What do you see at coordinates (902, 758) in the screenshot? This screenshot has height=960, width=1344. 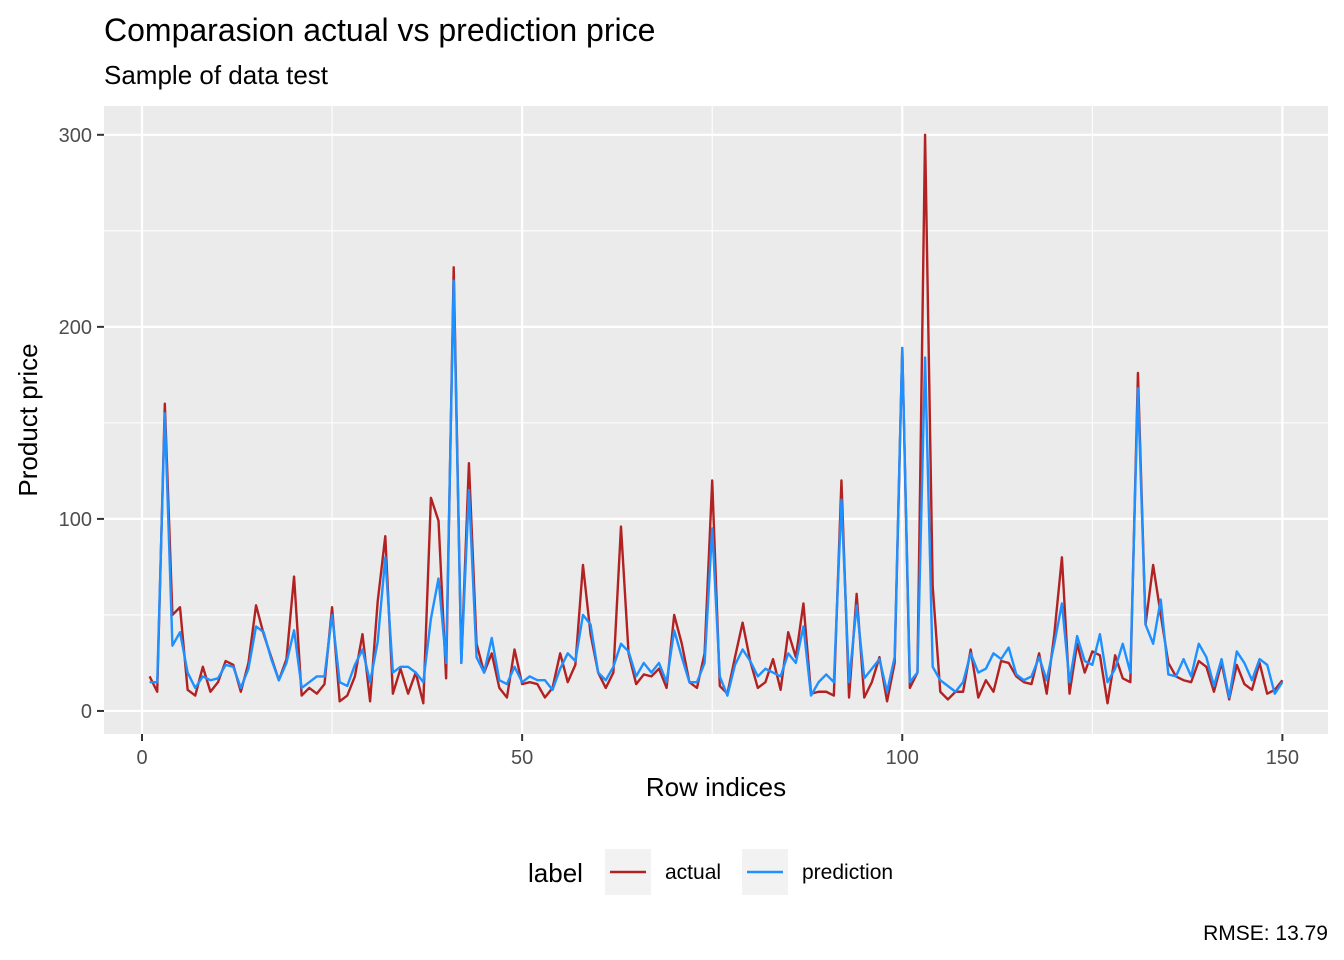 I see `x-tick-label: 100` at bounding box center [902, 758].